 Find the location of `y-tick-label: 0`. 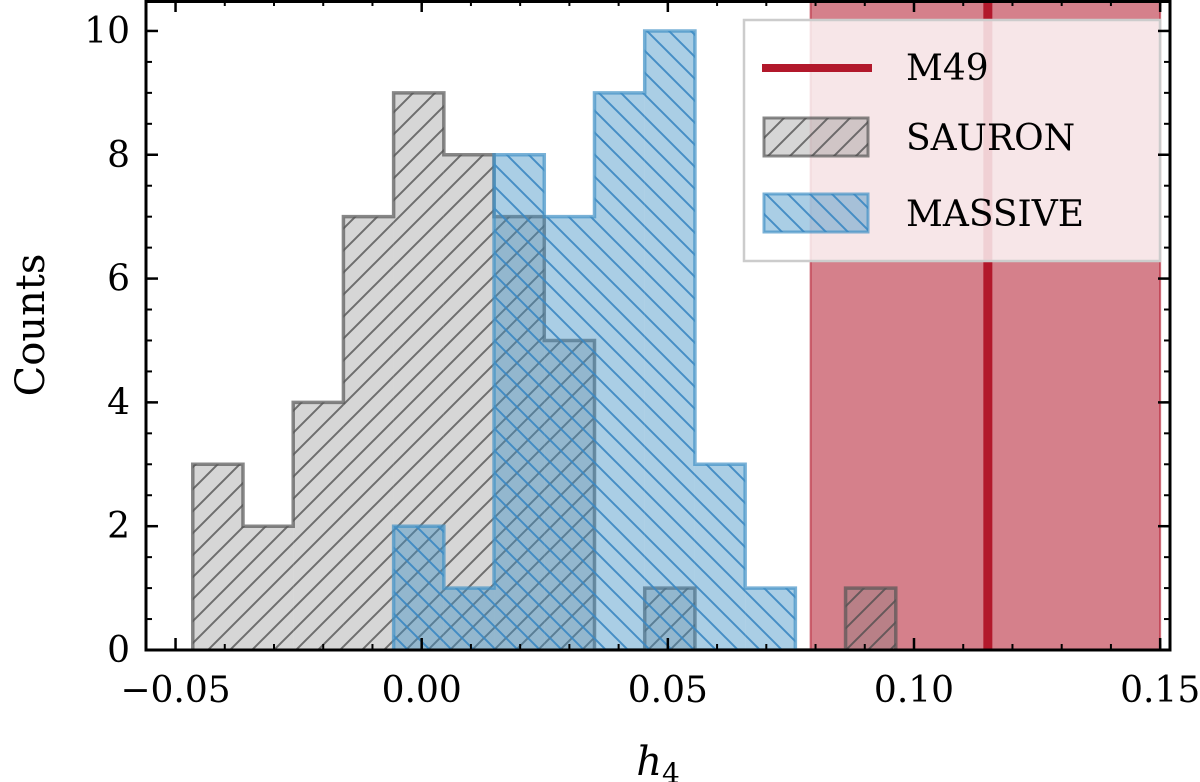

y-tick-label: 0 is located at coordinates (118, 650).